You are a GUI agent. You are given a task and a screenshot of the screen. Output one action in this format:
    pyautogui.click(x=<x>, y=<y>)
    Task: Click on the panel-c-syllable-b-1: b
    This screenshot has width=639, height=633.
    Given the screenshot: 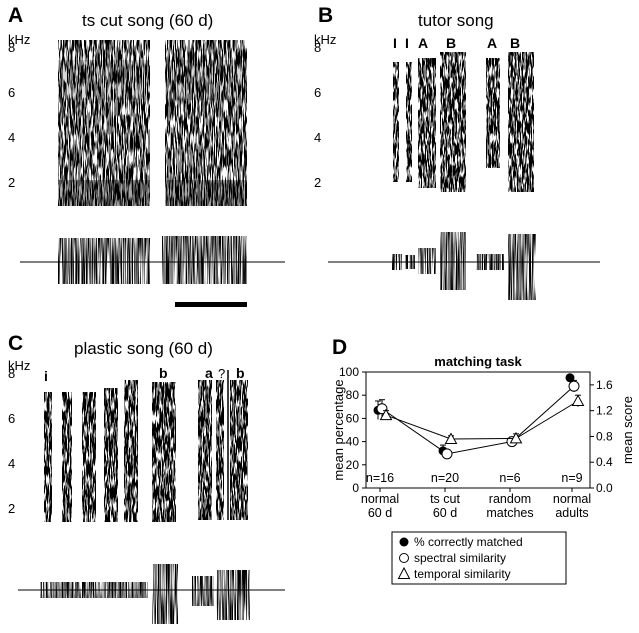 What is the action you would take?
    pyautogui.click(x=163, y=373)
    